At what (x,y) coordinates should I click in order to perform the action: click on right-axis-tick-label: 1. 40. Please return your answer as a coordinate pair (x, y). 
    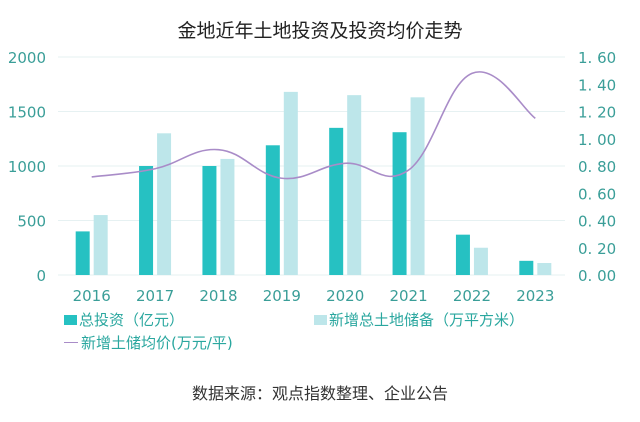
    Looking at the image, I should click on (597, 85).